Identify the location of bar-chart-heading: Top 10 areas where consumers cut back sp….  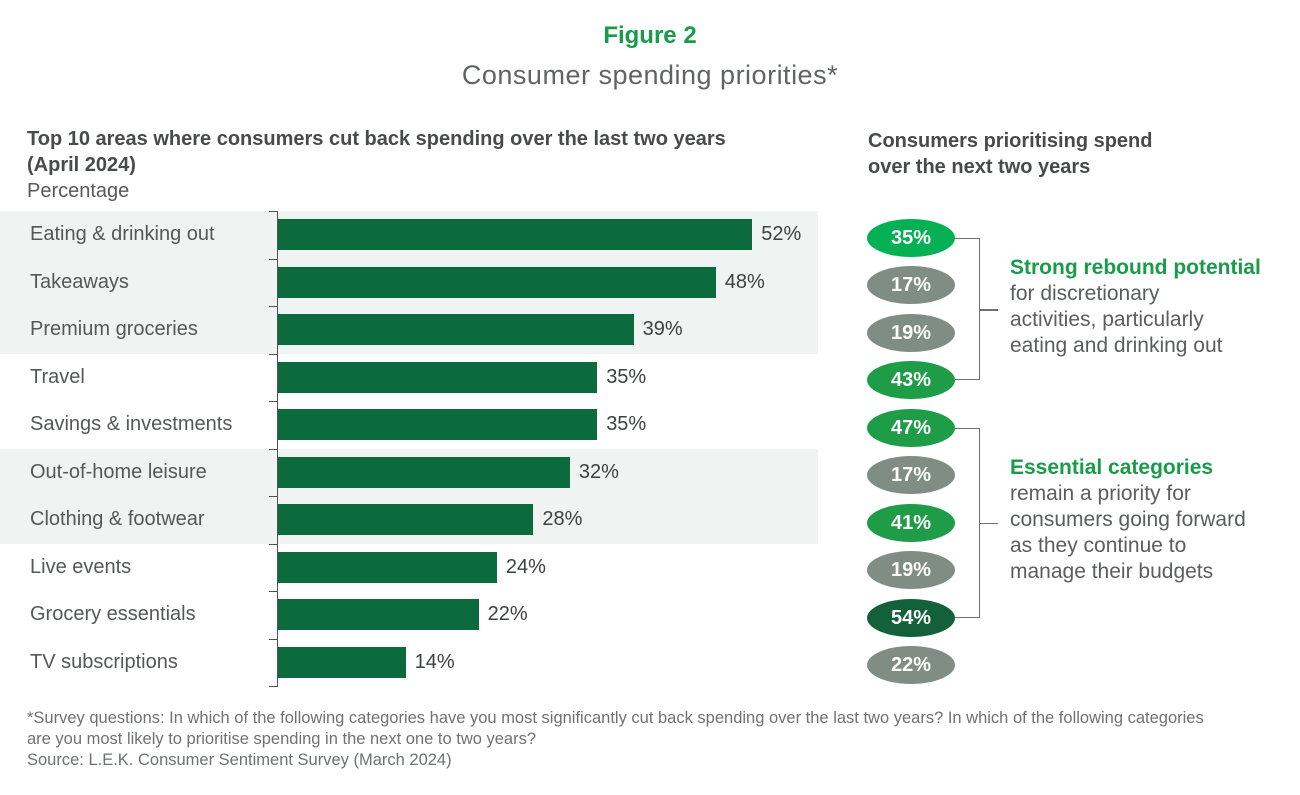
(376, 152).